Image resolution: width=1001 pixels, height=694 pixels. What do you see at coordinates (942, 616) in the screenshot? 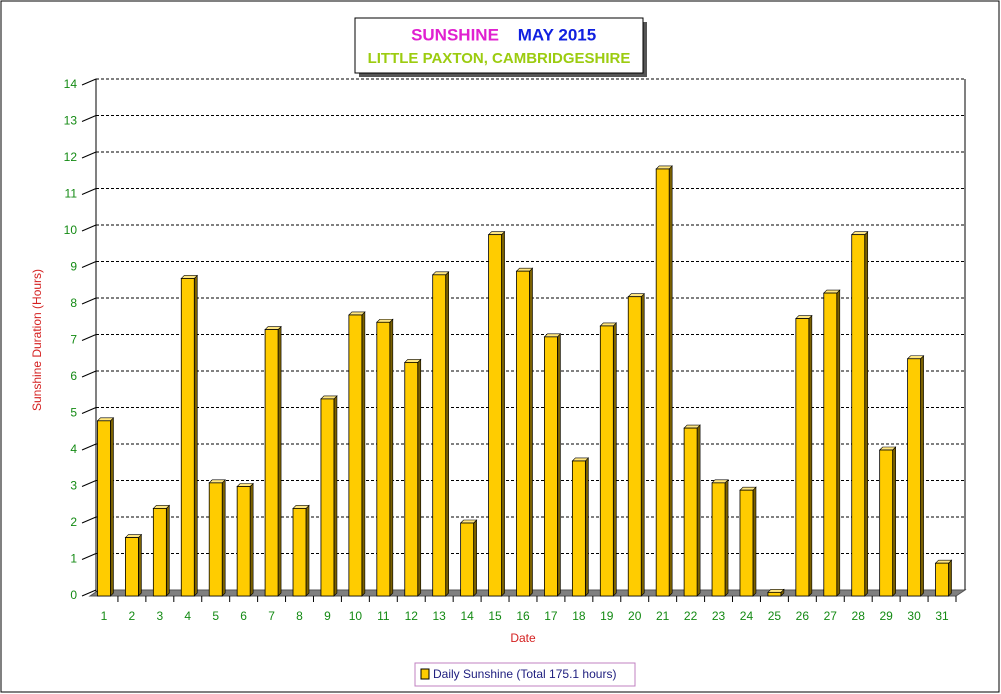
I see `x-tick-label: 31` at bounding box center [942, 616].